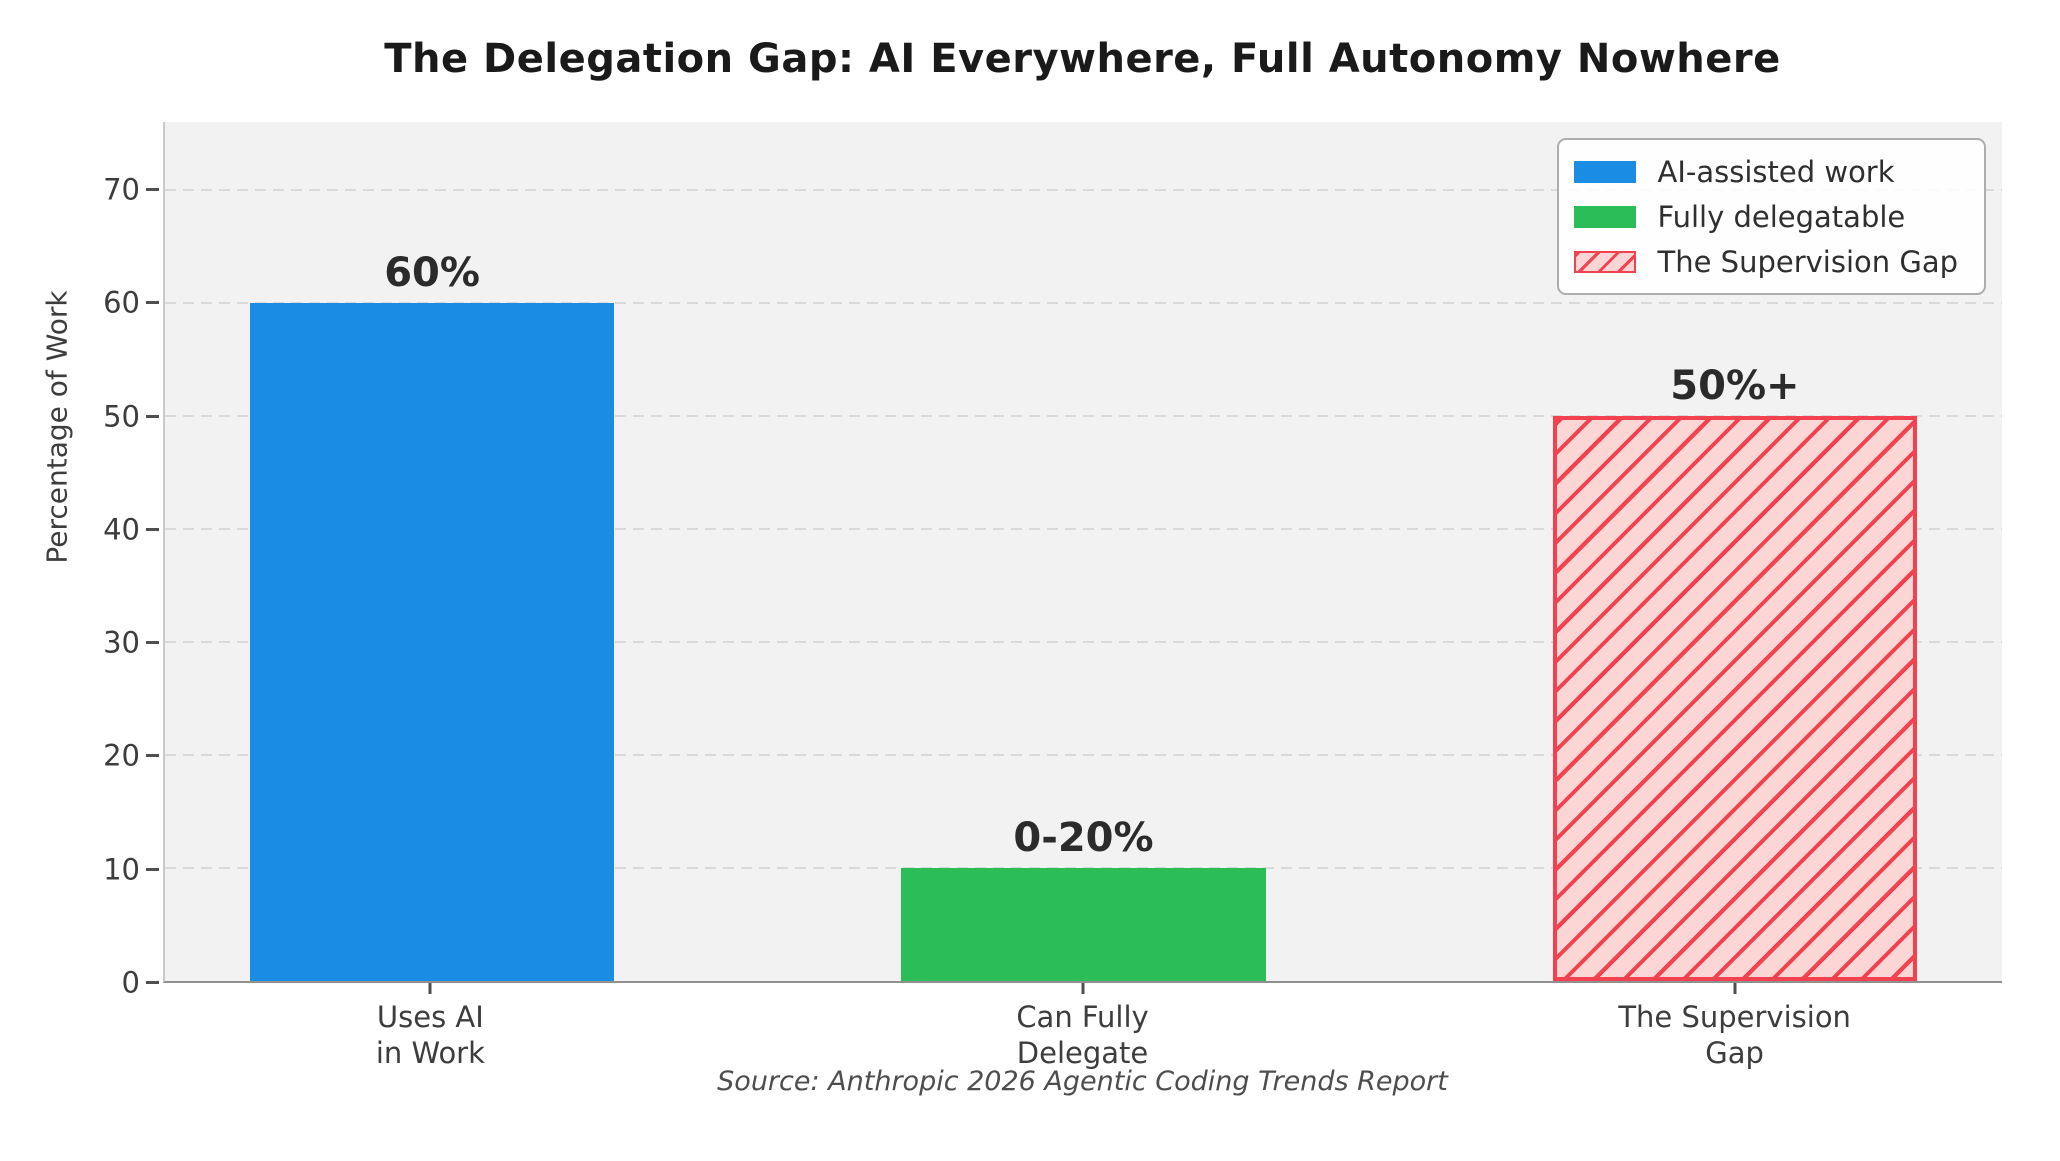 This screenshot has width=2060, height=1161. What do you see at coordinates (1604, 261) in the screenshot?
I see `legend-swatch-supervision-gap` at bounding box center [1604, 261].